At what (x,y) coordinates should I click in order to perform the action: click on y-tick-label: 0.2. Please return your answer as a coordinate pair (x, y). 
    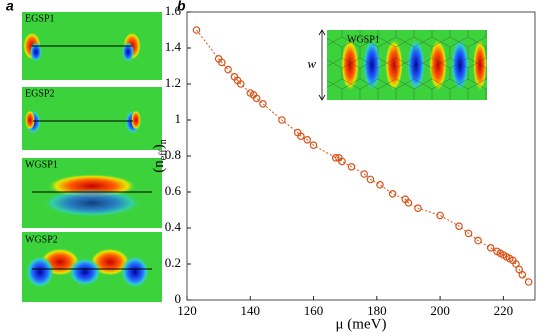
    Looking at the image, I should click on (173, 262).